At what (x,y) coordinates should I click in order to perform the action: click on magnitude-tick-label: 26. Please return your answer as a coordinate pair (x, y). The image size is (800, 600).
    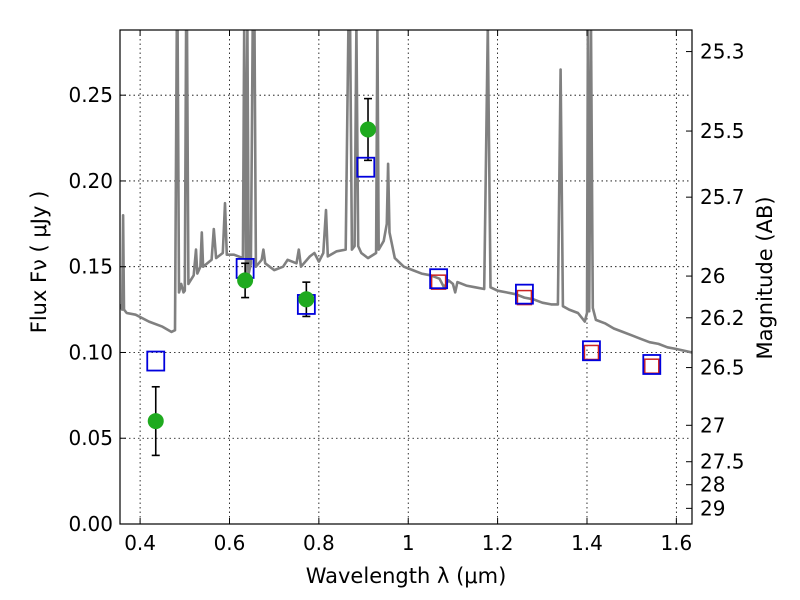
    Looking at the image, I should click on (712, 276).